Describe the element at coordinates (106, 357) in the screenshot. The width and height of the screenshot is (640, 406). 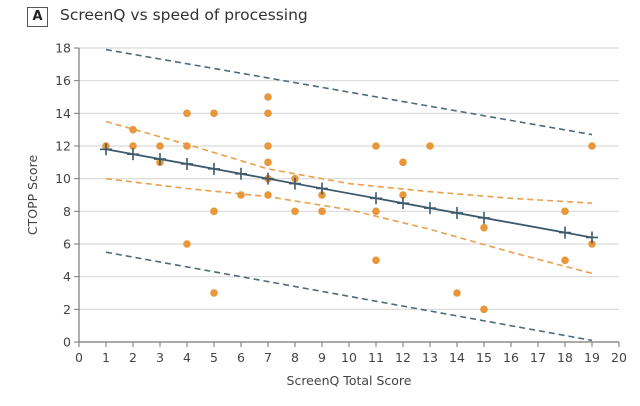
I see `x-tick-label: 1` at that location.